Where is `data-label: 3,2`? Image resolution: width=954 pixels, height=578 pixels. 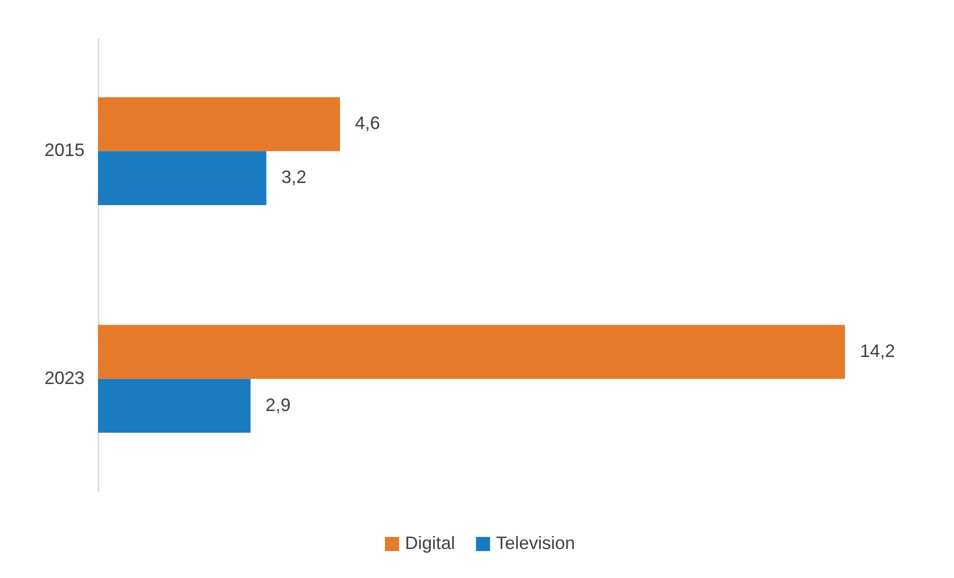
data-label: 3,2 is located at coordinates (293, 177).